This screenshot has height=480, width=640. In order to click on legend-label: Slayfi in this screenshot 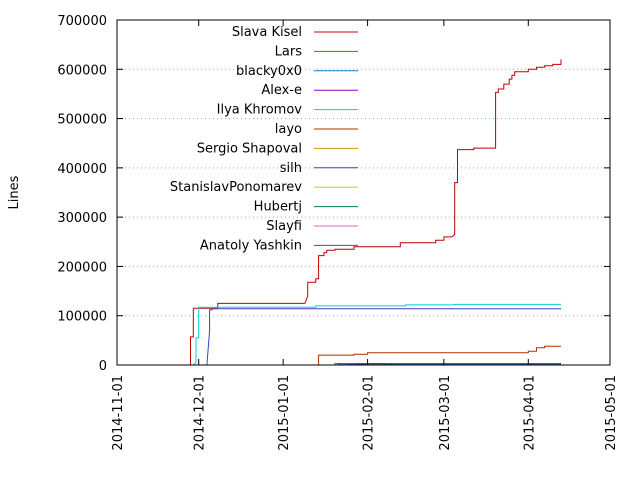, I will do `click(284, 226)`.